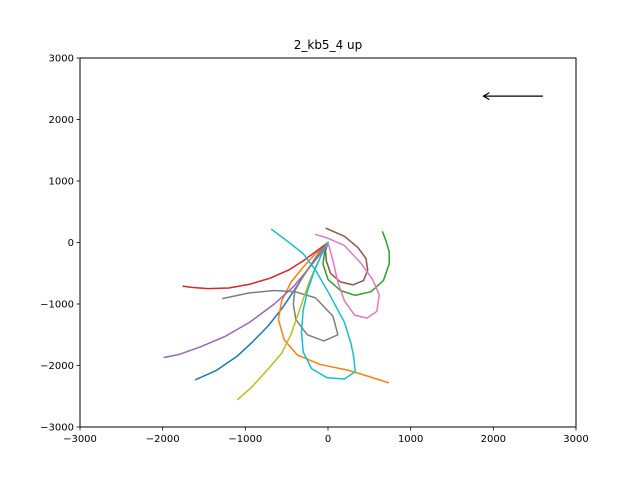 The image size is (640, 480). Describe the element at coordinates (61, 120) in the screenshot. I see `y-tick-label: 2000` at that location.